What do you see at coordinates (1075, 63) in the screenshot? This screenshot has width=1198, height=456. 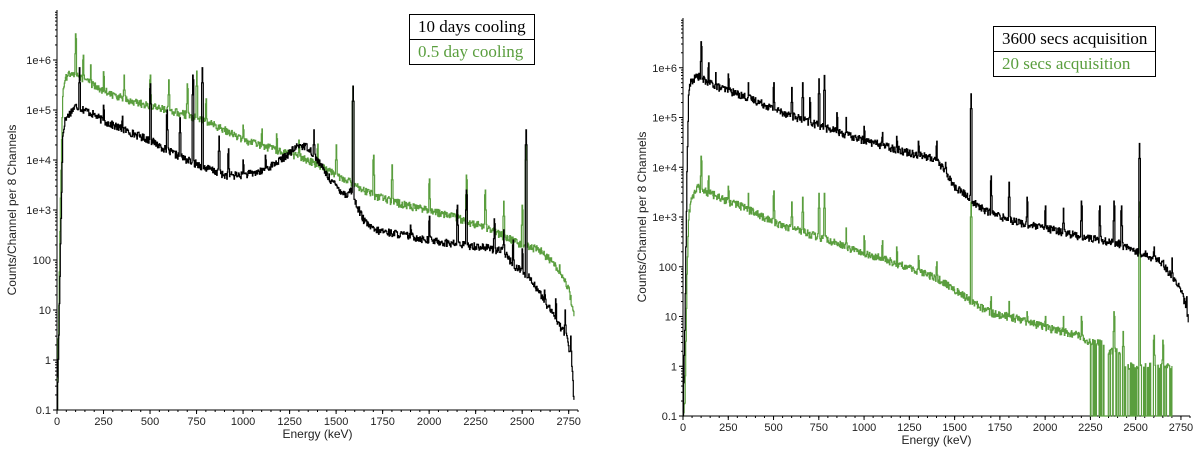 I see `legend-entry-20-secs: 20 secs acquisition` at bounding box center [1075, 63].